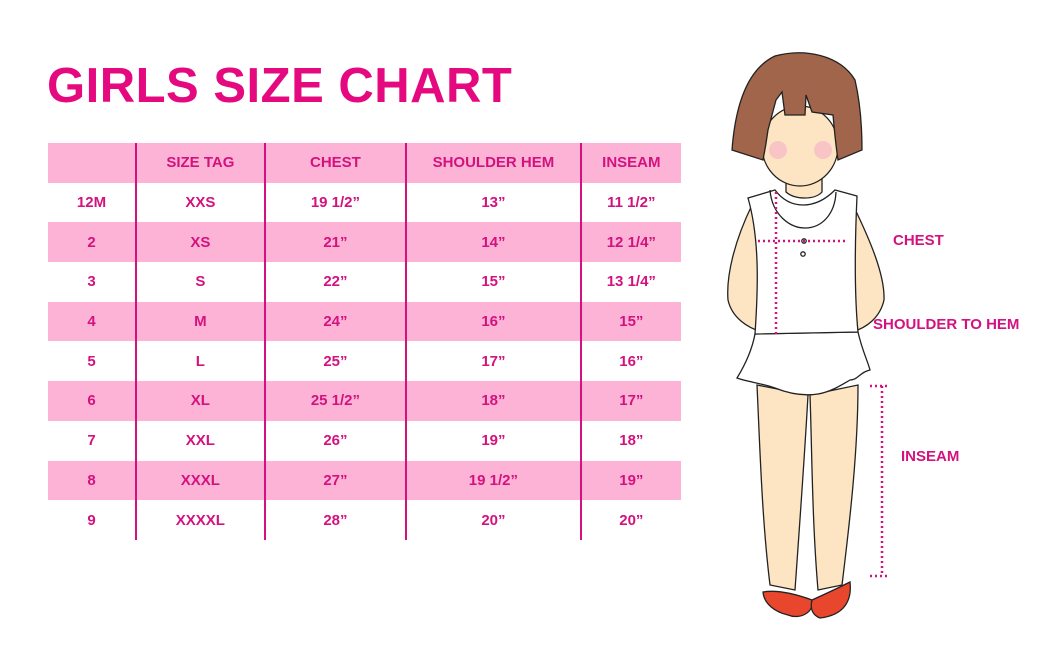 This screenshot has width=1063, height=666. What do you see at coordinates (335, 242) in the screenshot?
I see `chest-cell: 21”` at bounding box center [335, 242].